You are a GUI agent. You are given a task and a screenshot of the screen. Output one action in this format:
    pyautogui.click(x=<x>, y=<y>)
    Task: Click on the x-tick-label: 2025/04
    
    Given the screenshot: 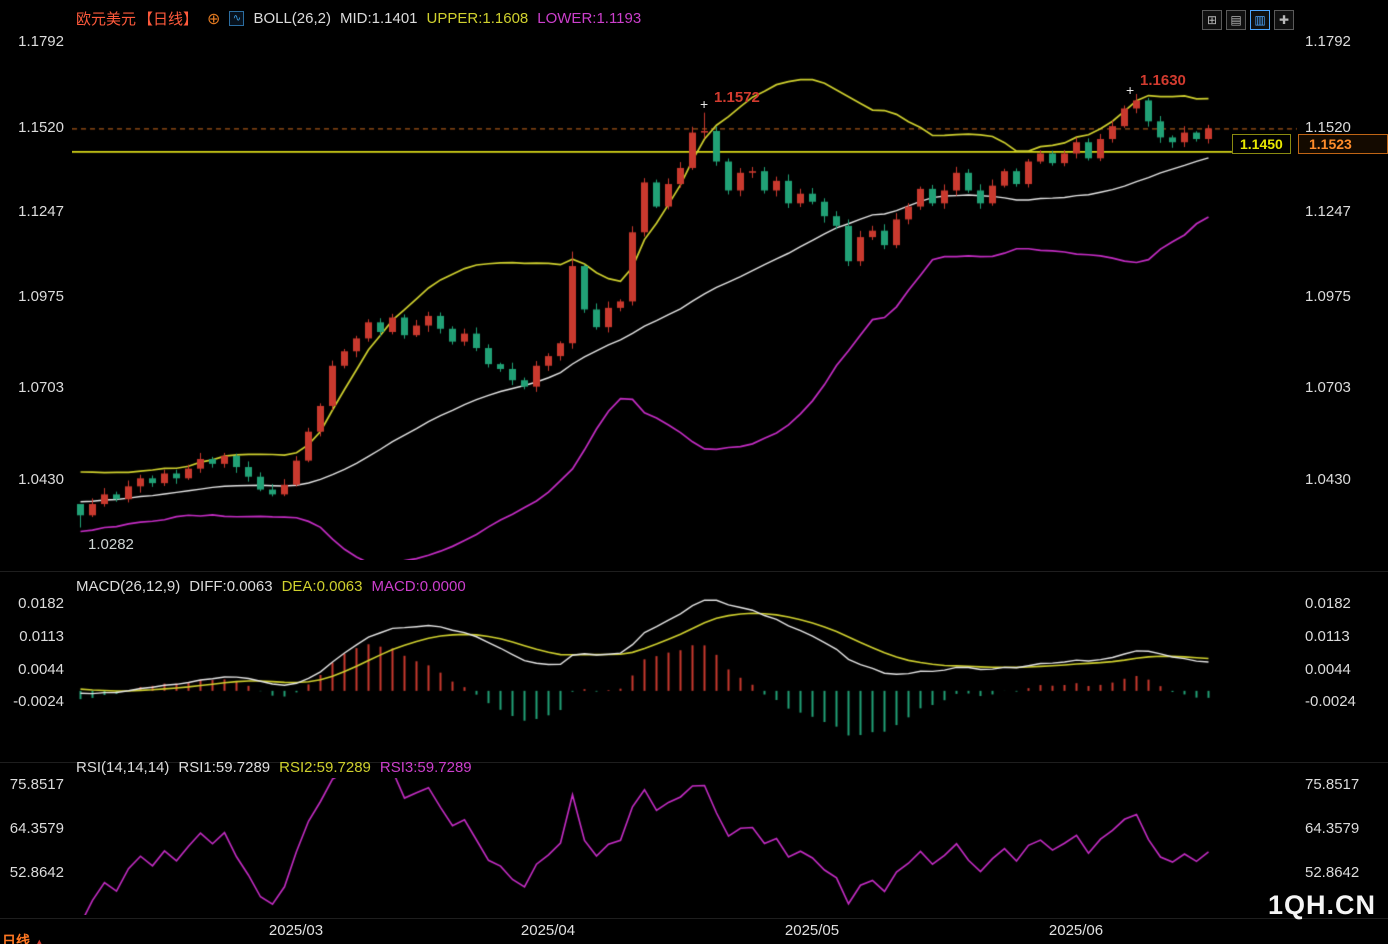 What is the action you would take?
    pyautogui.click(x=548, y=930)
    